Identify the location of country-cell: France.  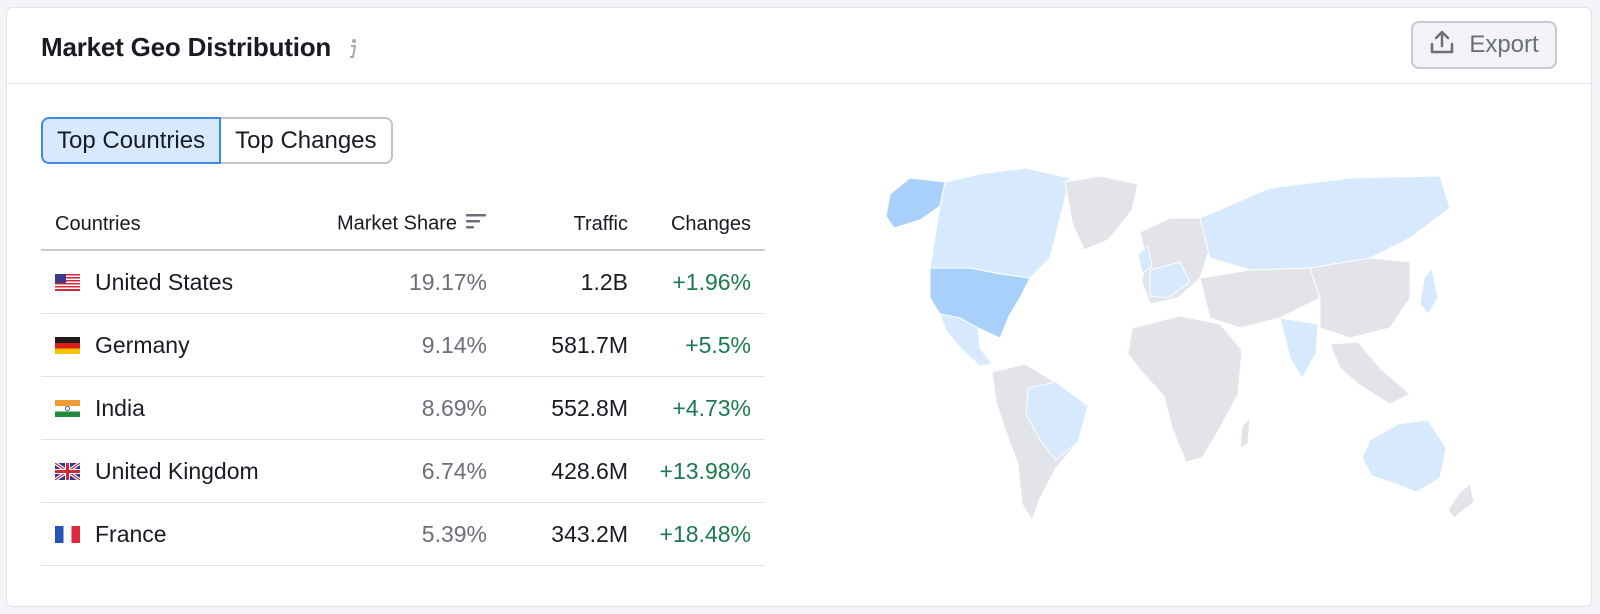
(166, 534).